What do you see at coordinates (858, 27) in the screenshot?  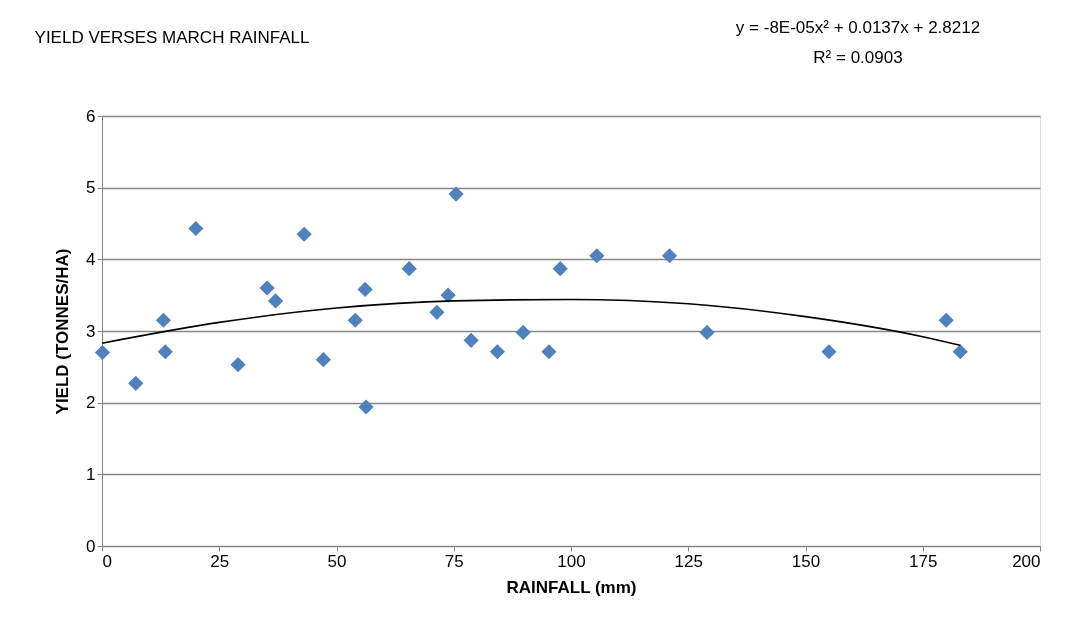 I see `text: y = -8E-05x² + 0.0137x + 2.8212` at bounding box center [858, 27].